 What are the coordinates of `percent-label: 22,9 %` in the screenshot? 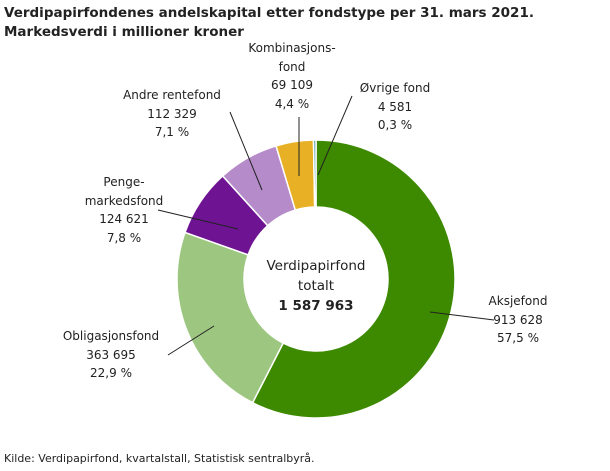 It's located at (111, 373).